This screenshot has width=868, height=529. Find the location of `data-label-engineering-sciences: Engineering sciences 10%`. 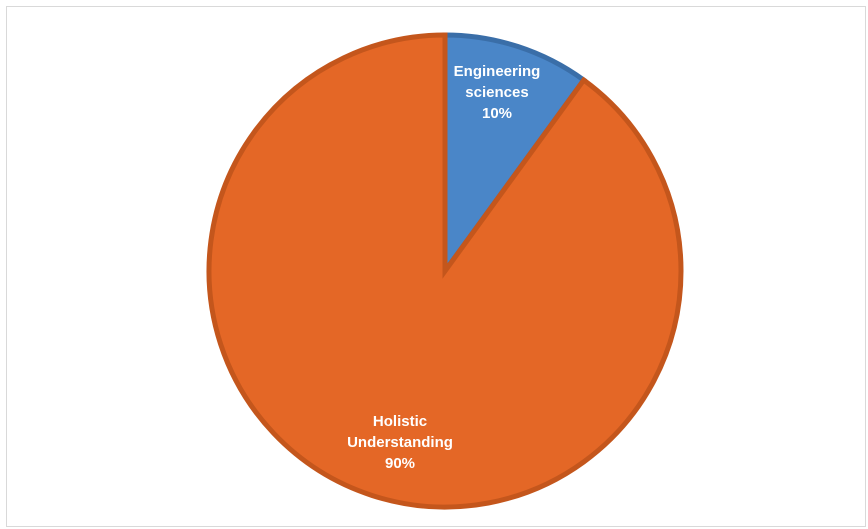

data-label-engineering-sciences: Engineering sciences 10% is located at coordinates (497, 92).